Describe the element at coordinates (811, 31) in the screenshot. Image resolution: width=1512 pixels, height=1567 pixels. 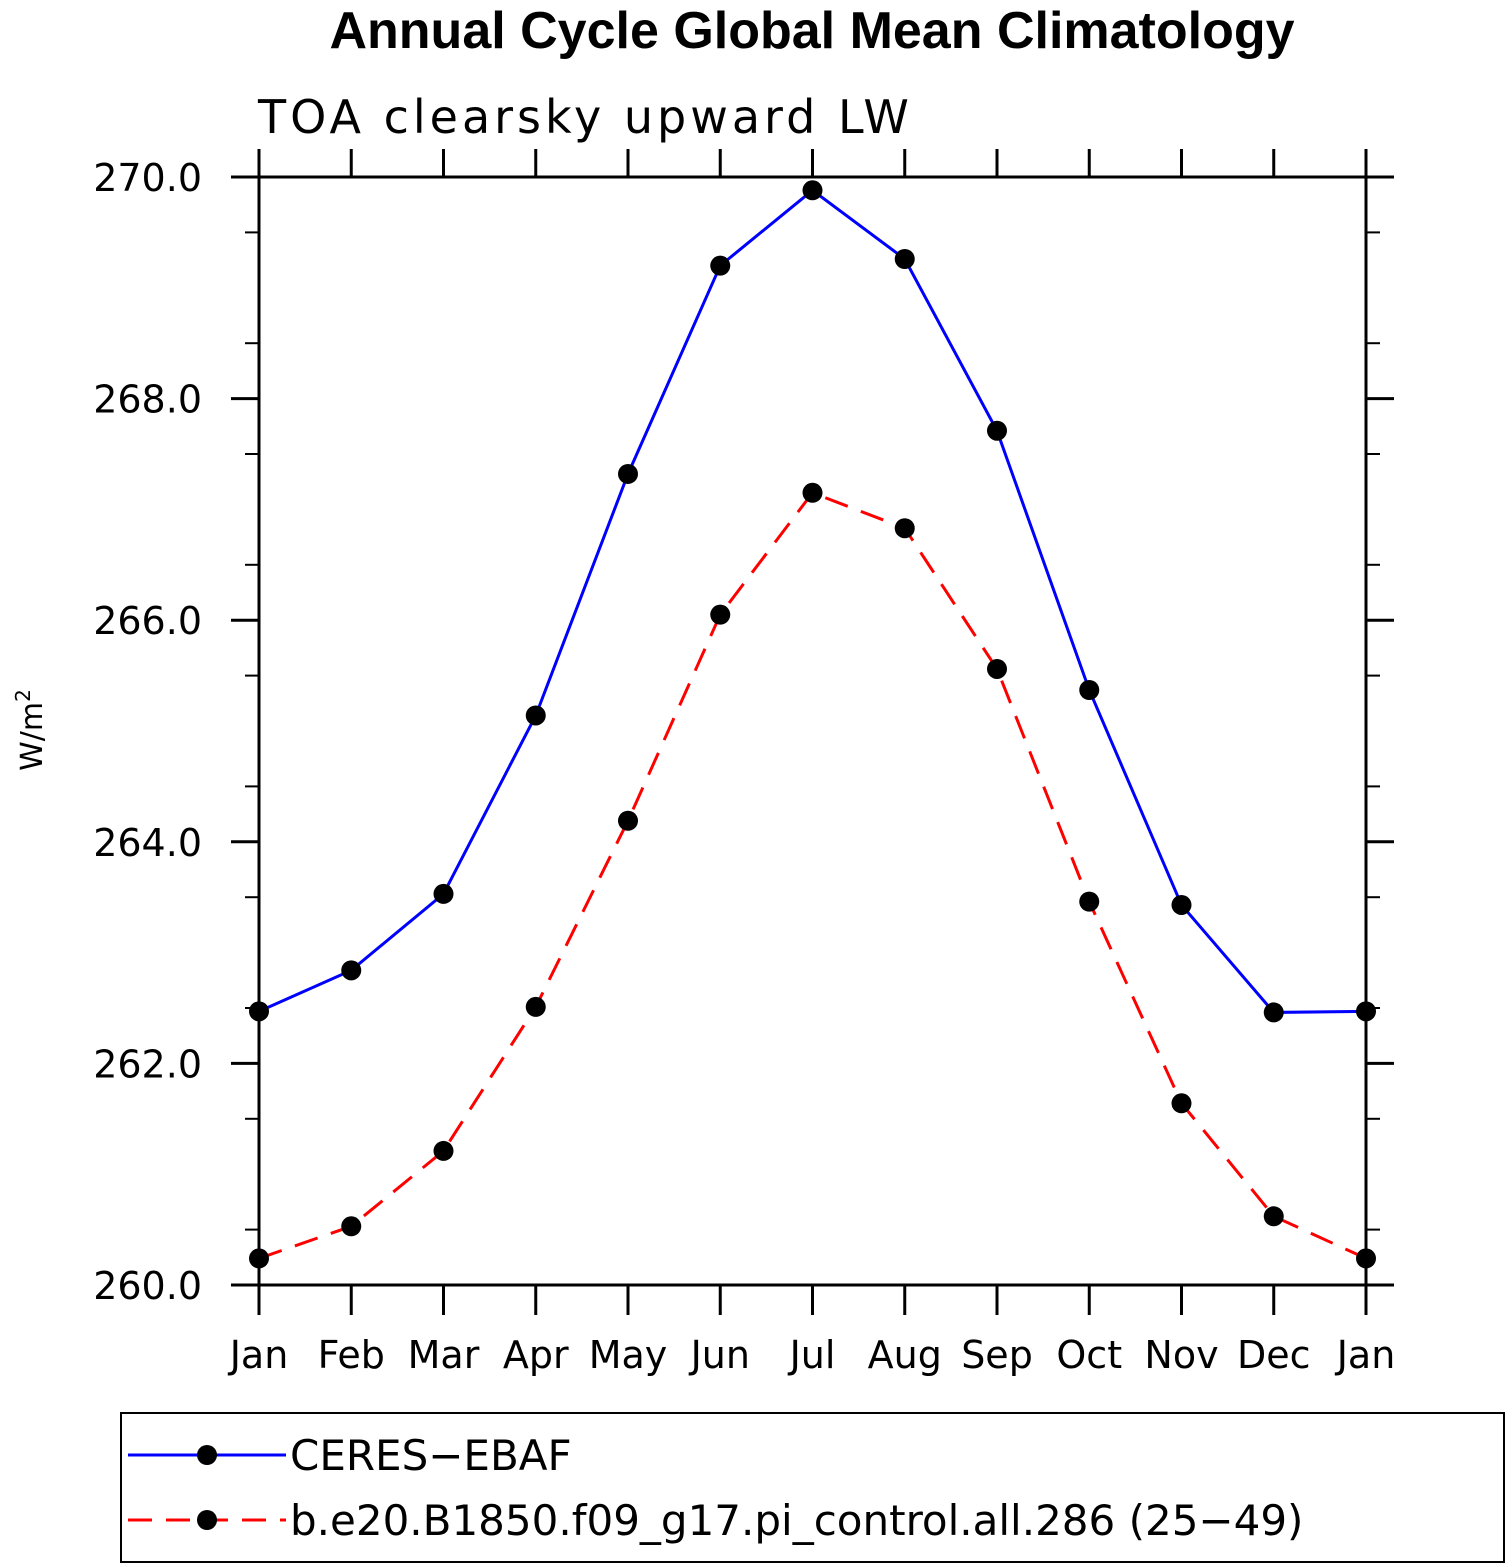
I see `chart-title: Annual Cycle Global Mean Climatology` at that location.